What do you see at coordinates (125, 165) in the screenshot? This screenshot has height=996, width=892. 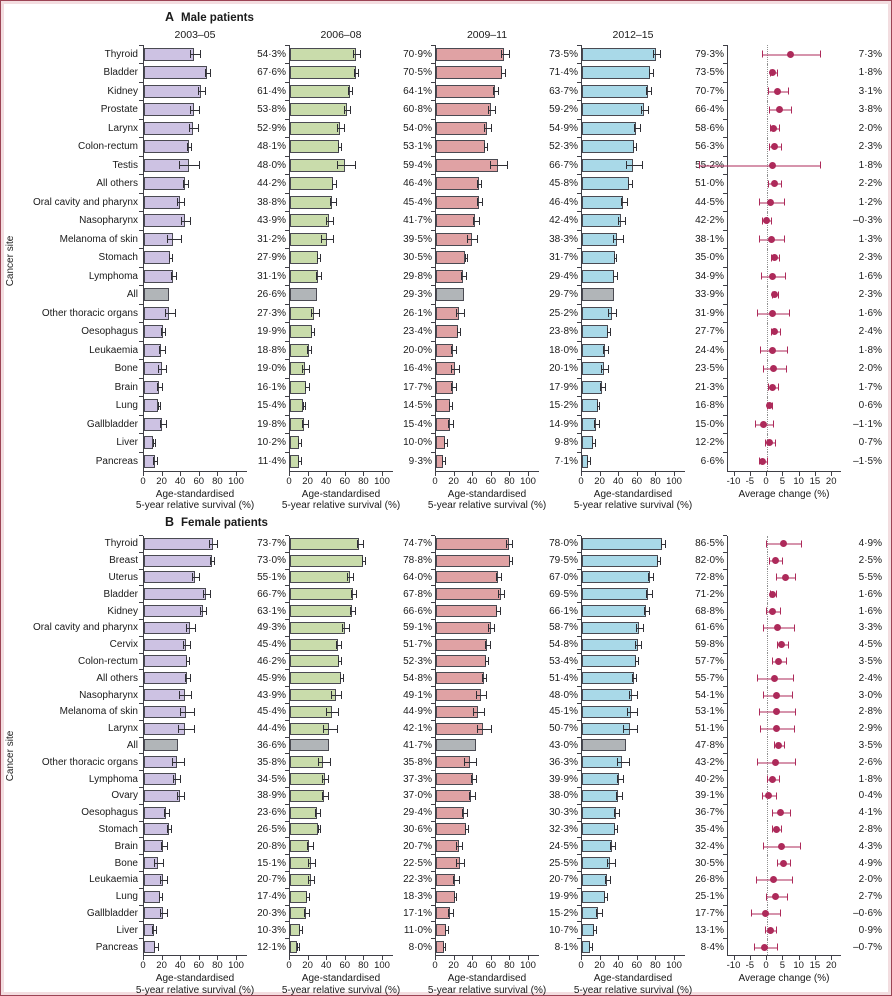 I see `category-label: Testis` at bounding box center [125, 165].